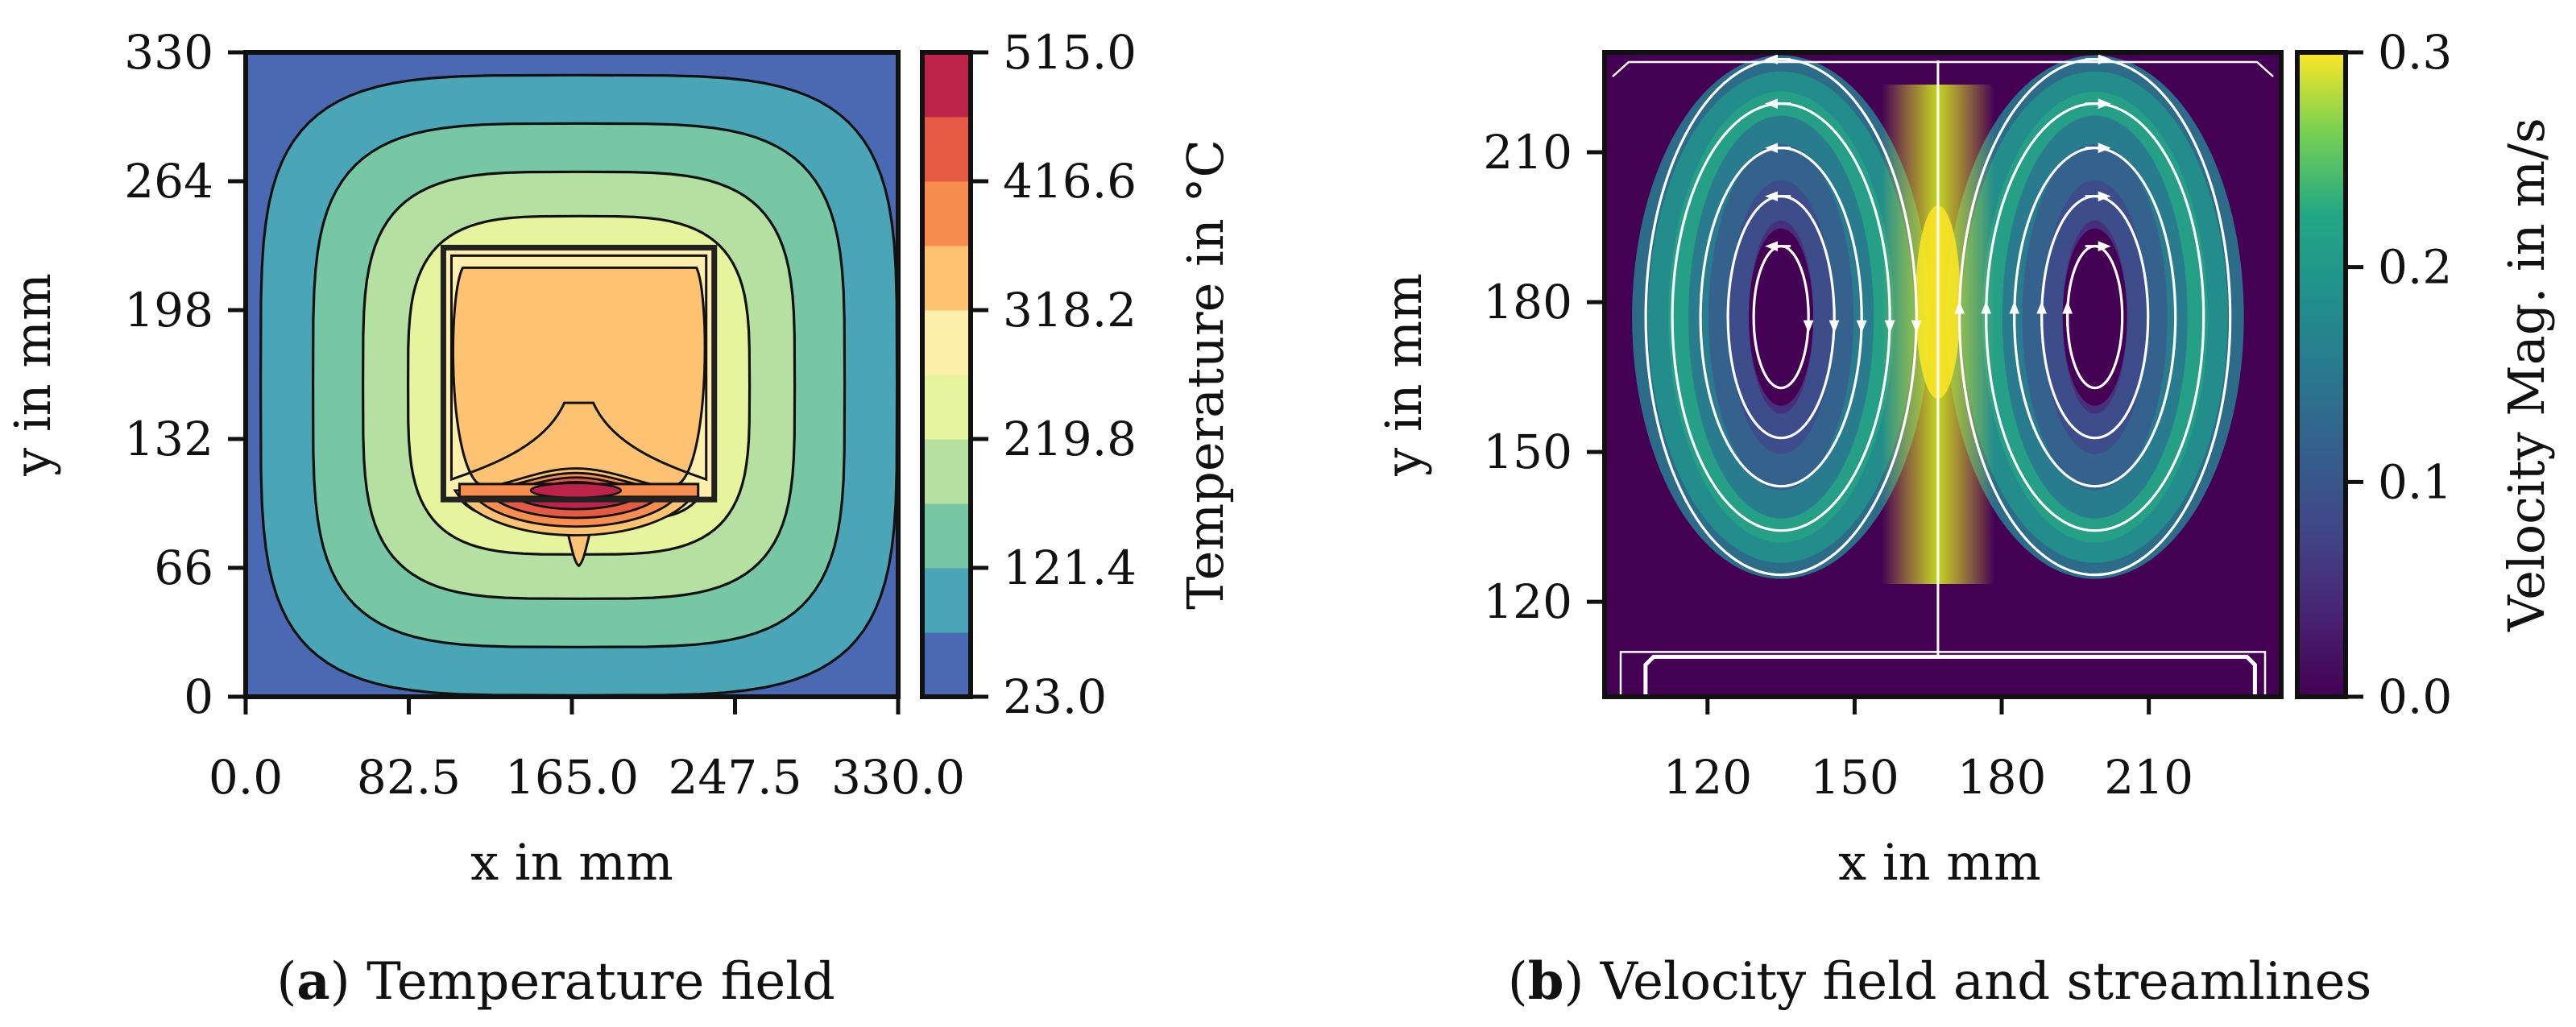 Image resolution: width=2576 pixels, height=1027 pixels. Describe the element at coordinates (2373, 374) in the screenshot. I see `velocity-colorbar: 0.0 0.1 0.2 0.3` at that location.